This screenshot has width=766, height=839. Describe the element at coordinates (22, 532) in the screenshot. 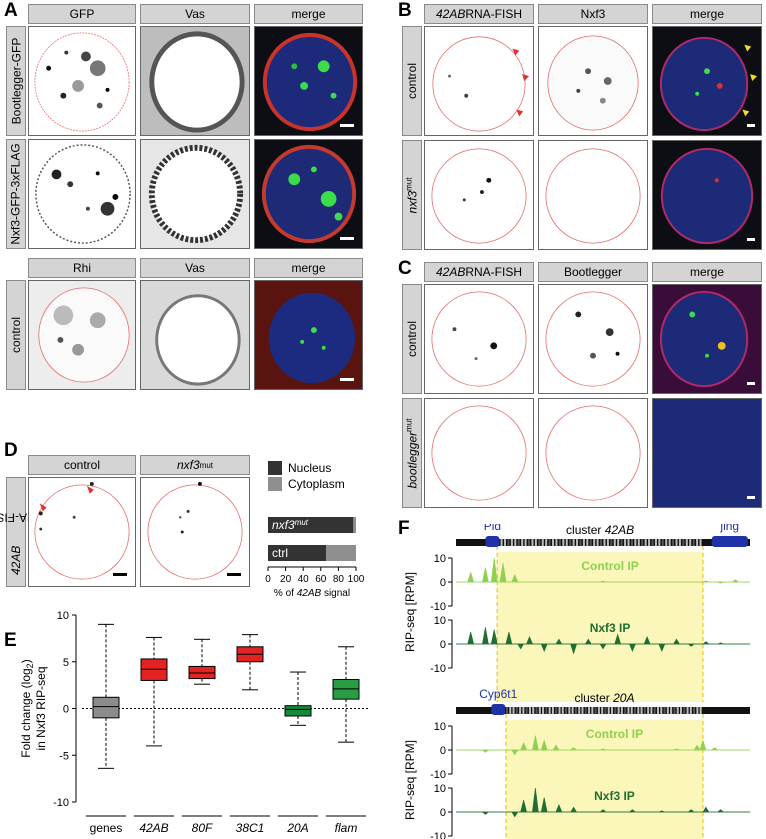

I see `d-row-fish: 42AB RNA-FISH` at that location.